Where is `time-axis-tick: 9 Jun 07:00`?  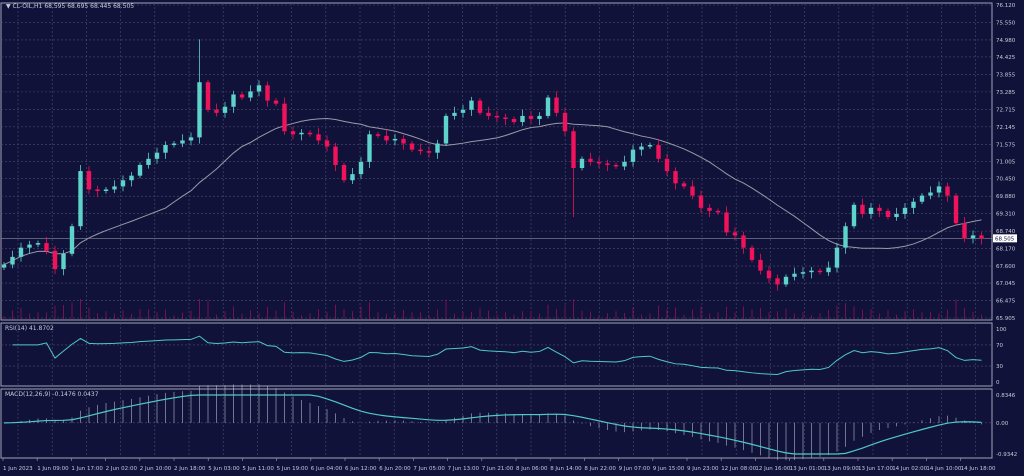 time-axis-tick: 9 Jun 07:00 is located at coordinates (635, 469).